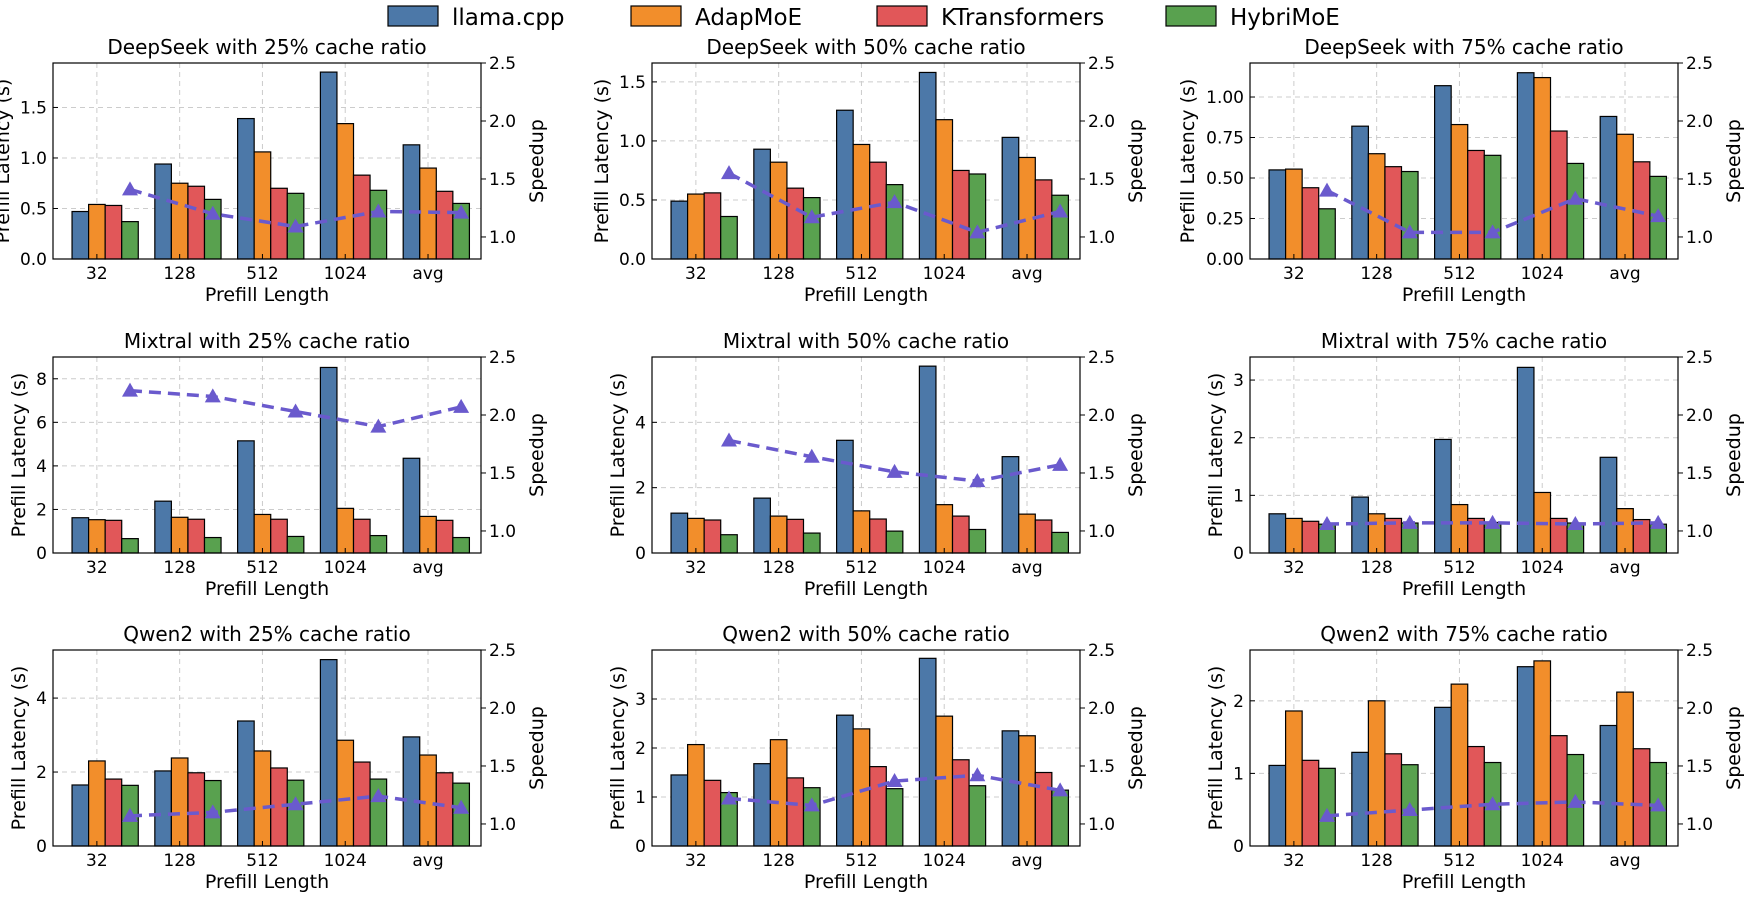  I want to click on y-tick-label: 2, so click(640, 749).